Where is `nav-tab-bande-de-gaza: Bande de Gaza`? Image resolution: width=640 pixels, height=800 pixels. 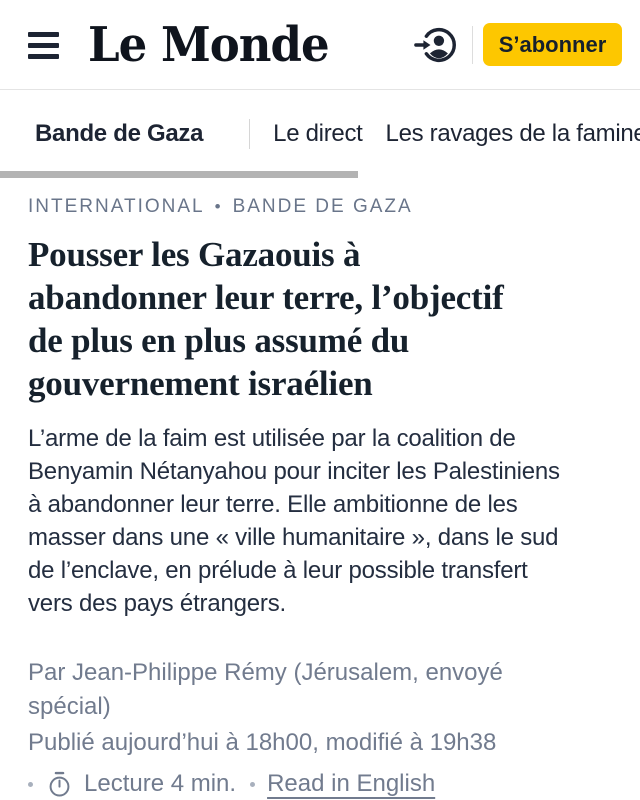 nav-tab-bande-de-gaza: Bande de Gaza is located at coordinates (119, 133).